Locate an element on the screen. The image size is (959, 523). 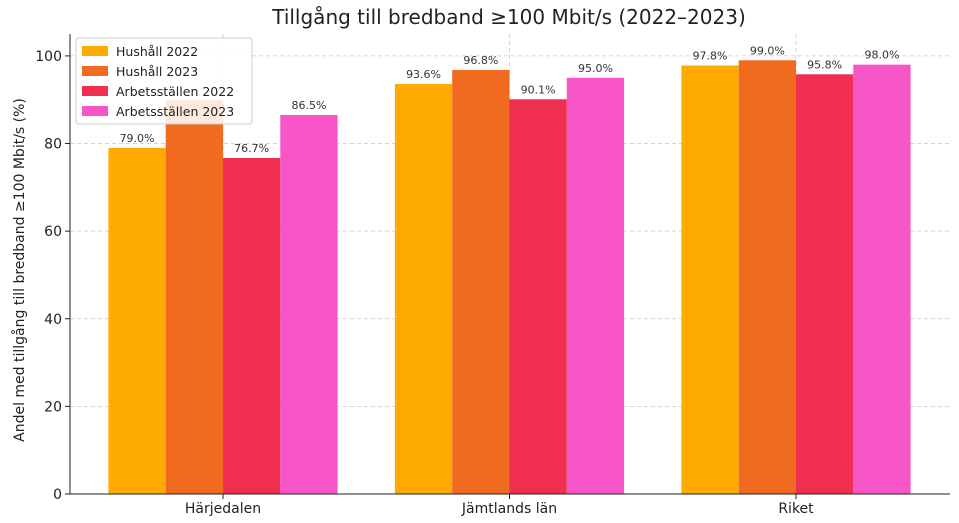
data-label: 98.0% is located at coordinates (881, 55).